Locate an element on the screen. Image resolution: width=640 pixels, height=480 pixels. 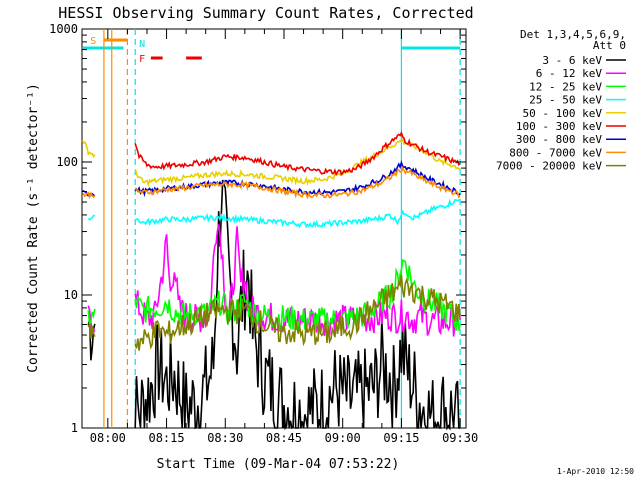
flag-bars: S NF is located at coordinates (272, 50).